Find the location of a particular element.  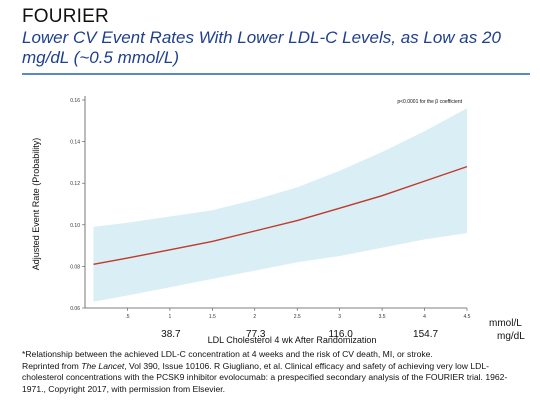

y-tick-label: 0.12 is located at coordinates (75, 184).